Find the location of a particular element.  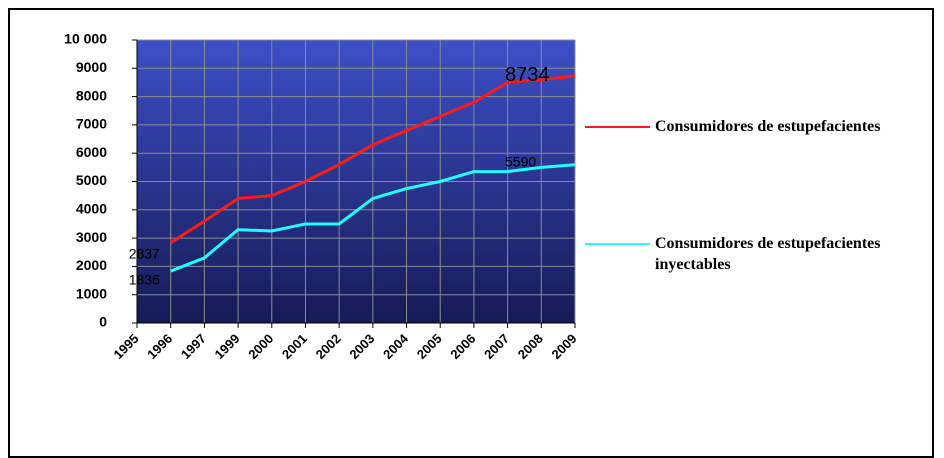

x-tick-label: 1997 is located at coordinates (193, 346).